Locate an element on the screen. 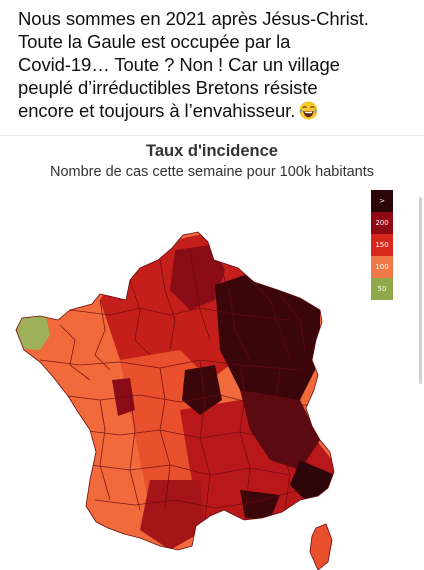 The width and height of the screenshot is (424, 570). face-with-tears-of-joy-icon is located at coordinates (308, 110).